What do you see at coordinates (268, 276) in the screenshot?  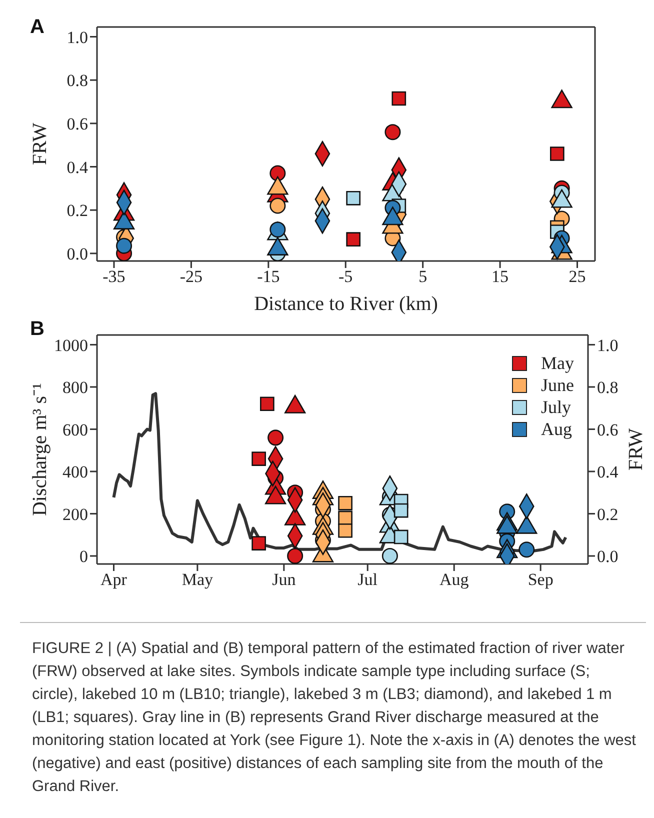 I see `x-tick-label: -15` at bounding box center [268, 276].